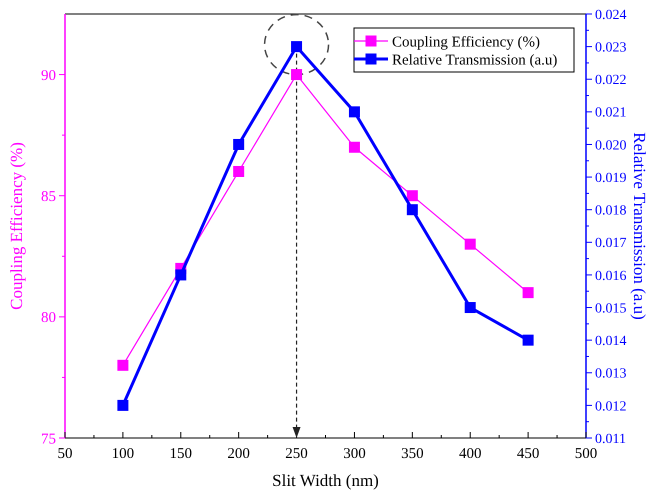  I want to click on y2-tick-label: 0.020, so click(610, 146).